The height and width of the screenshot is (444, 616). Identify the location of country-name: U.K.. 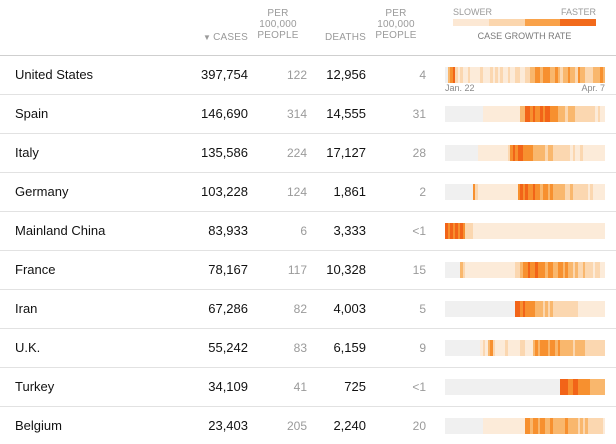
(28, 347).